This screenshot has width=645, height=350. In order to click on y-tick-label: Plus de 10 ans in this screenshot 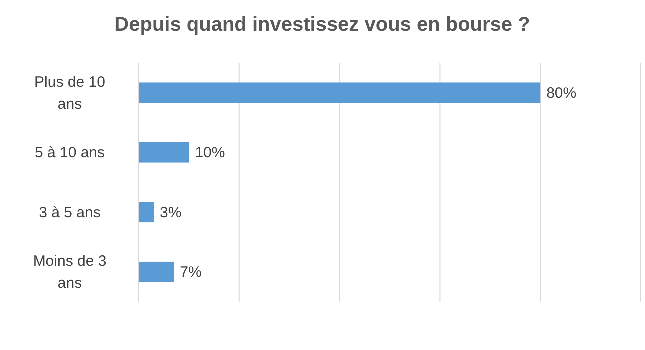, I will do `click(70, 93)`.